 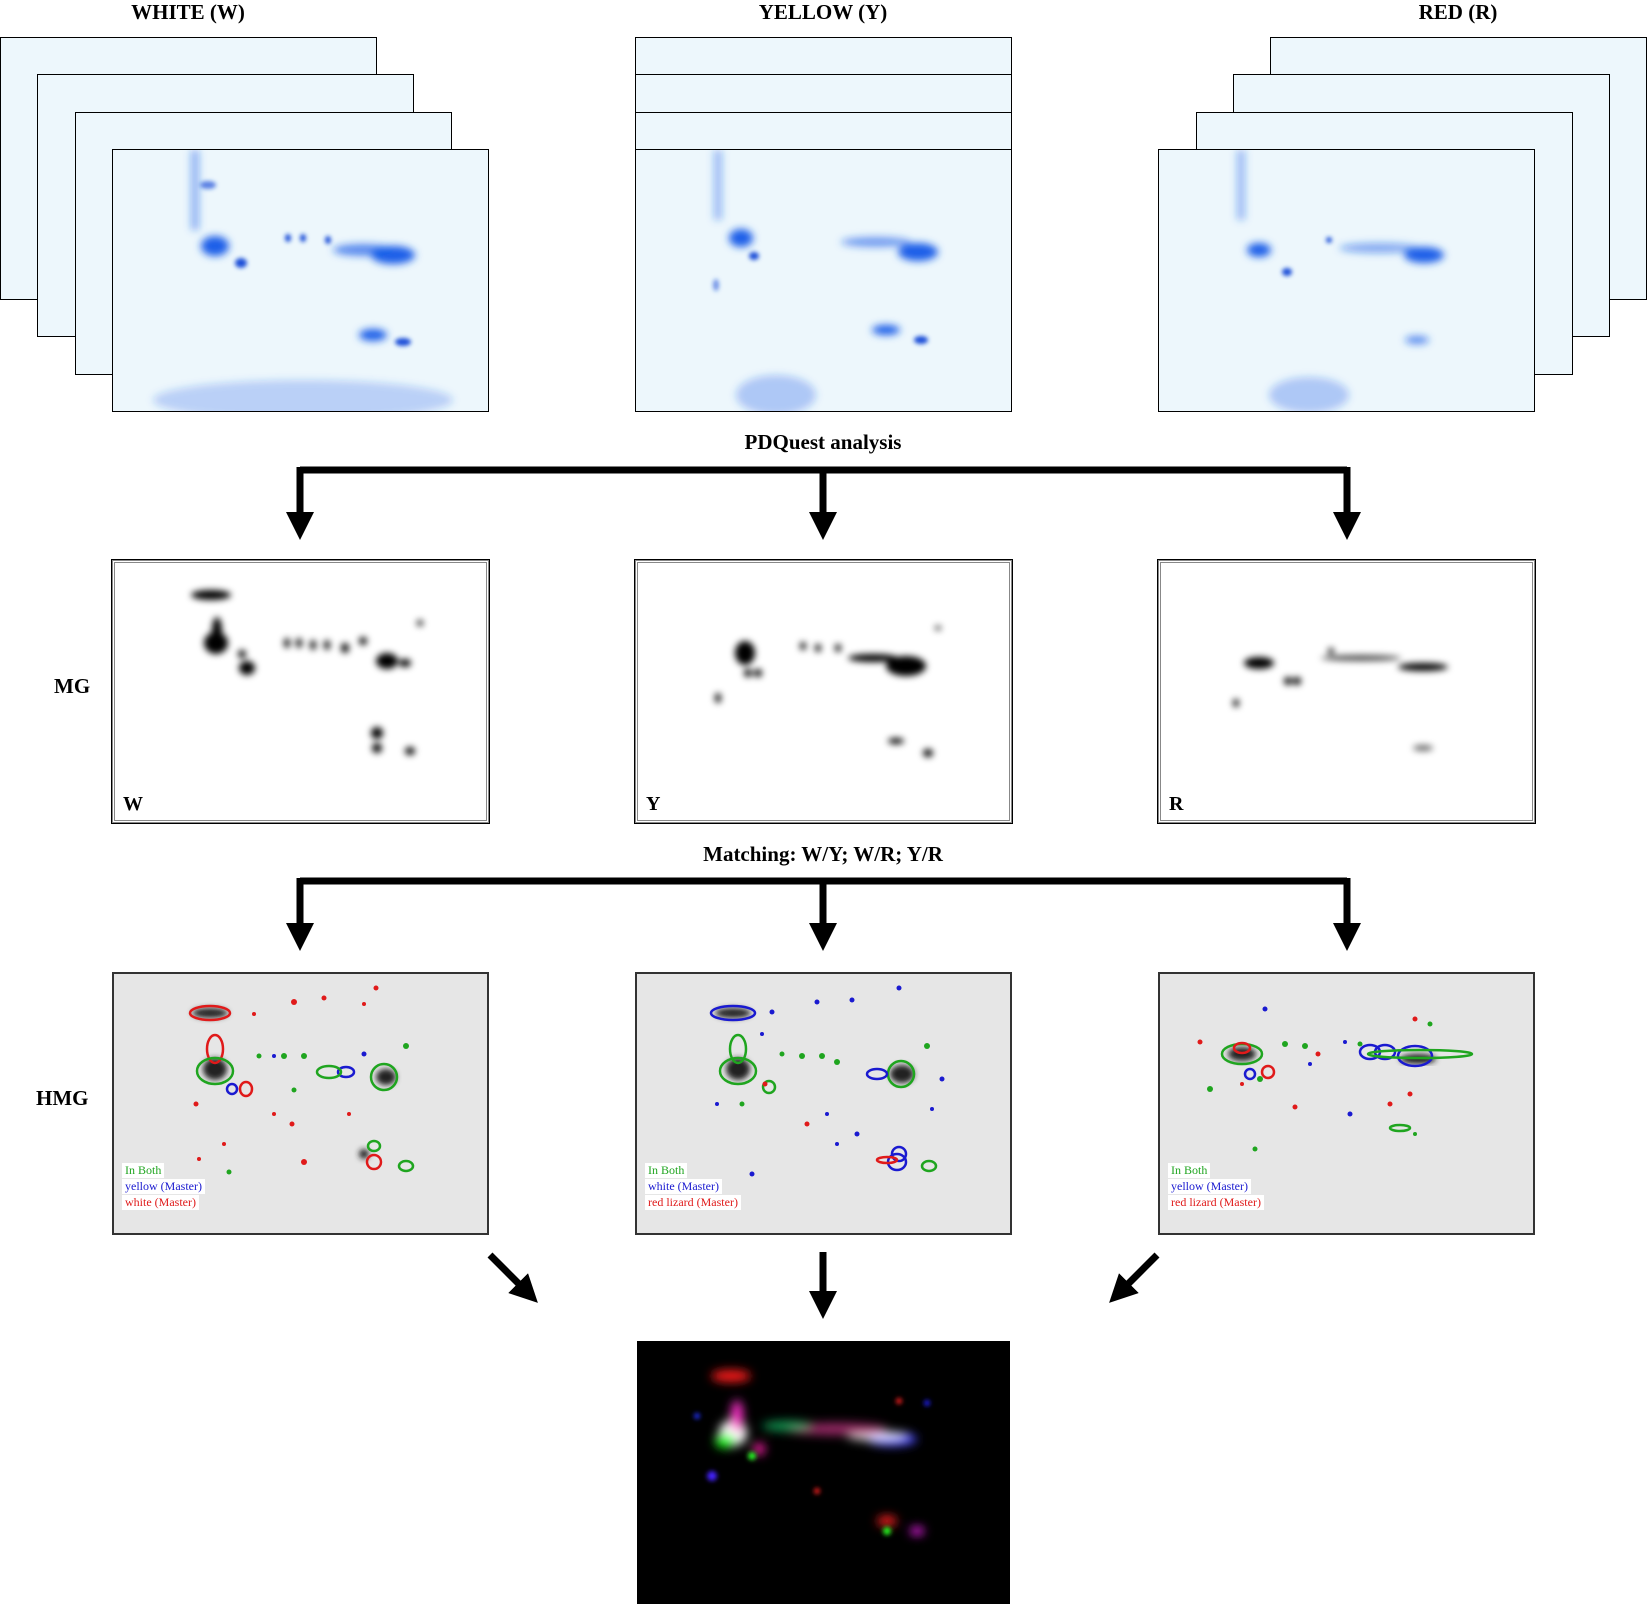 I want to click on hmg-legend: In Both yellow (Master) white (Master), so click(x=163, y=1187).